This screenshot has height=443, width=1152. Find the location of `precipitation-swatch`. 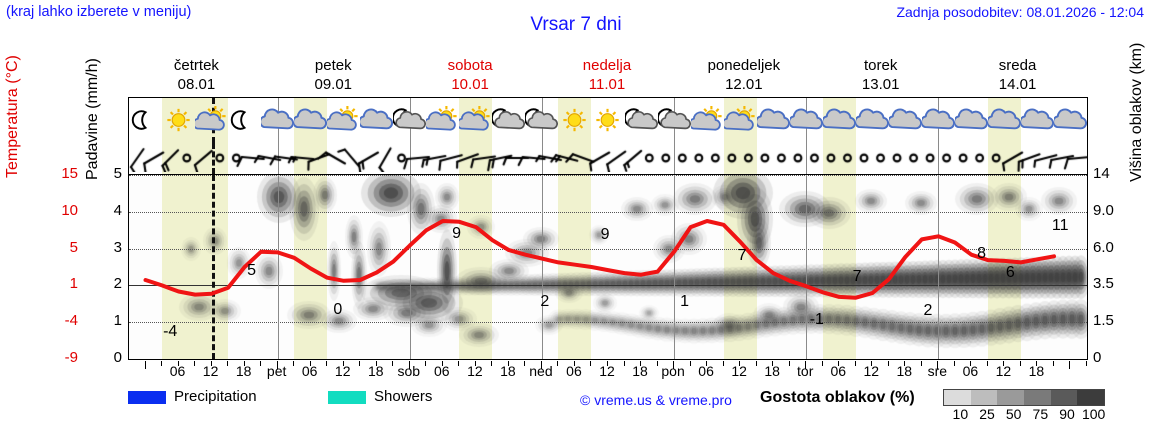

precipitation-swatch is located at coordinates (147, 397).